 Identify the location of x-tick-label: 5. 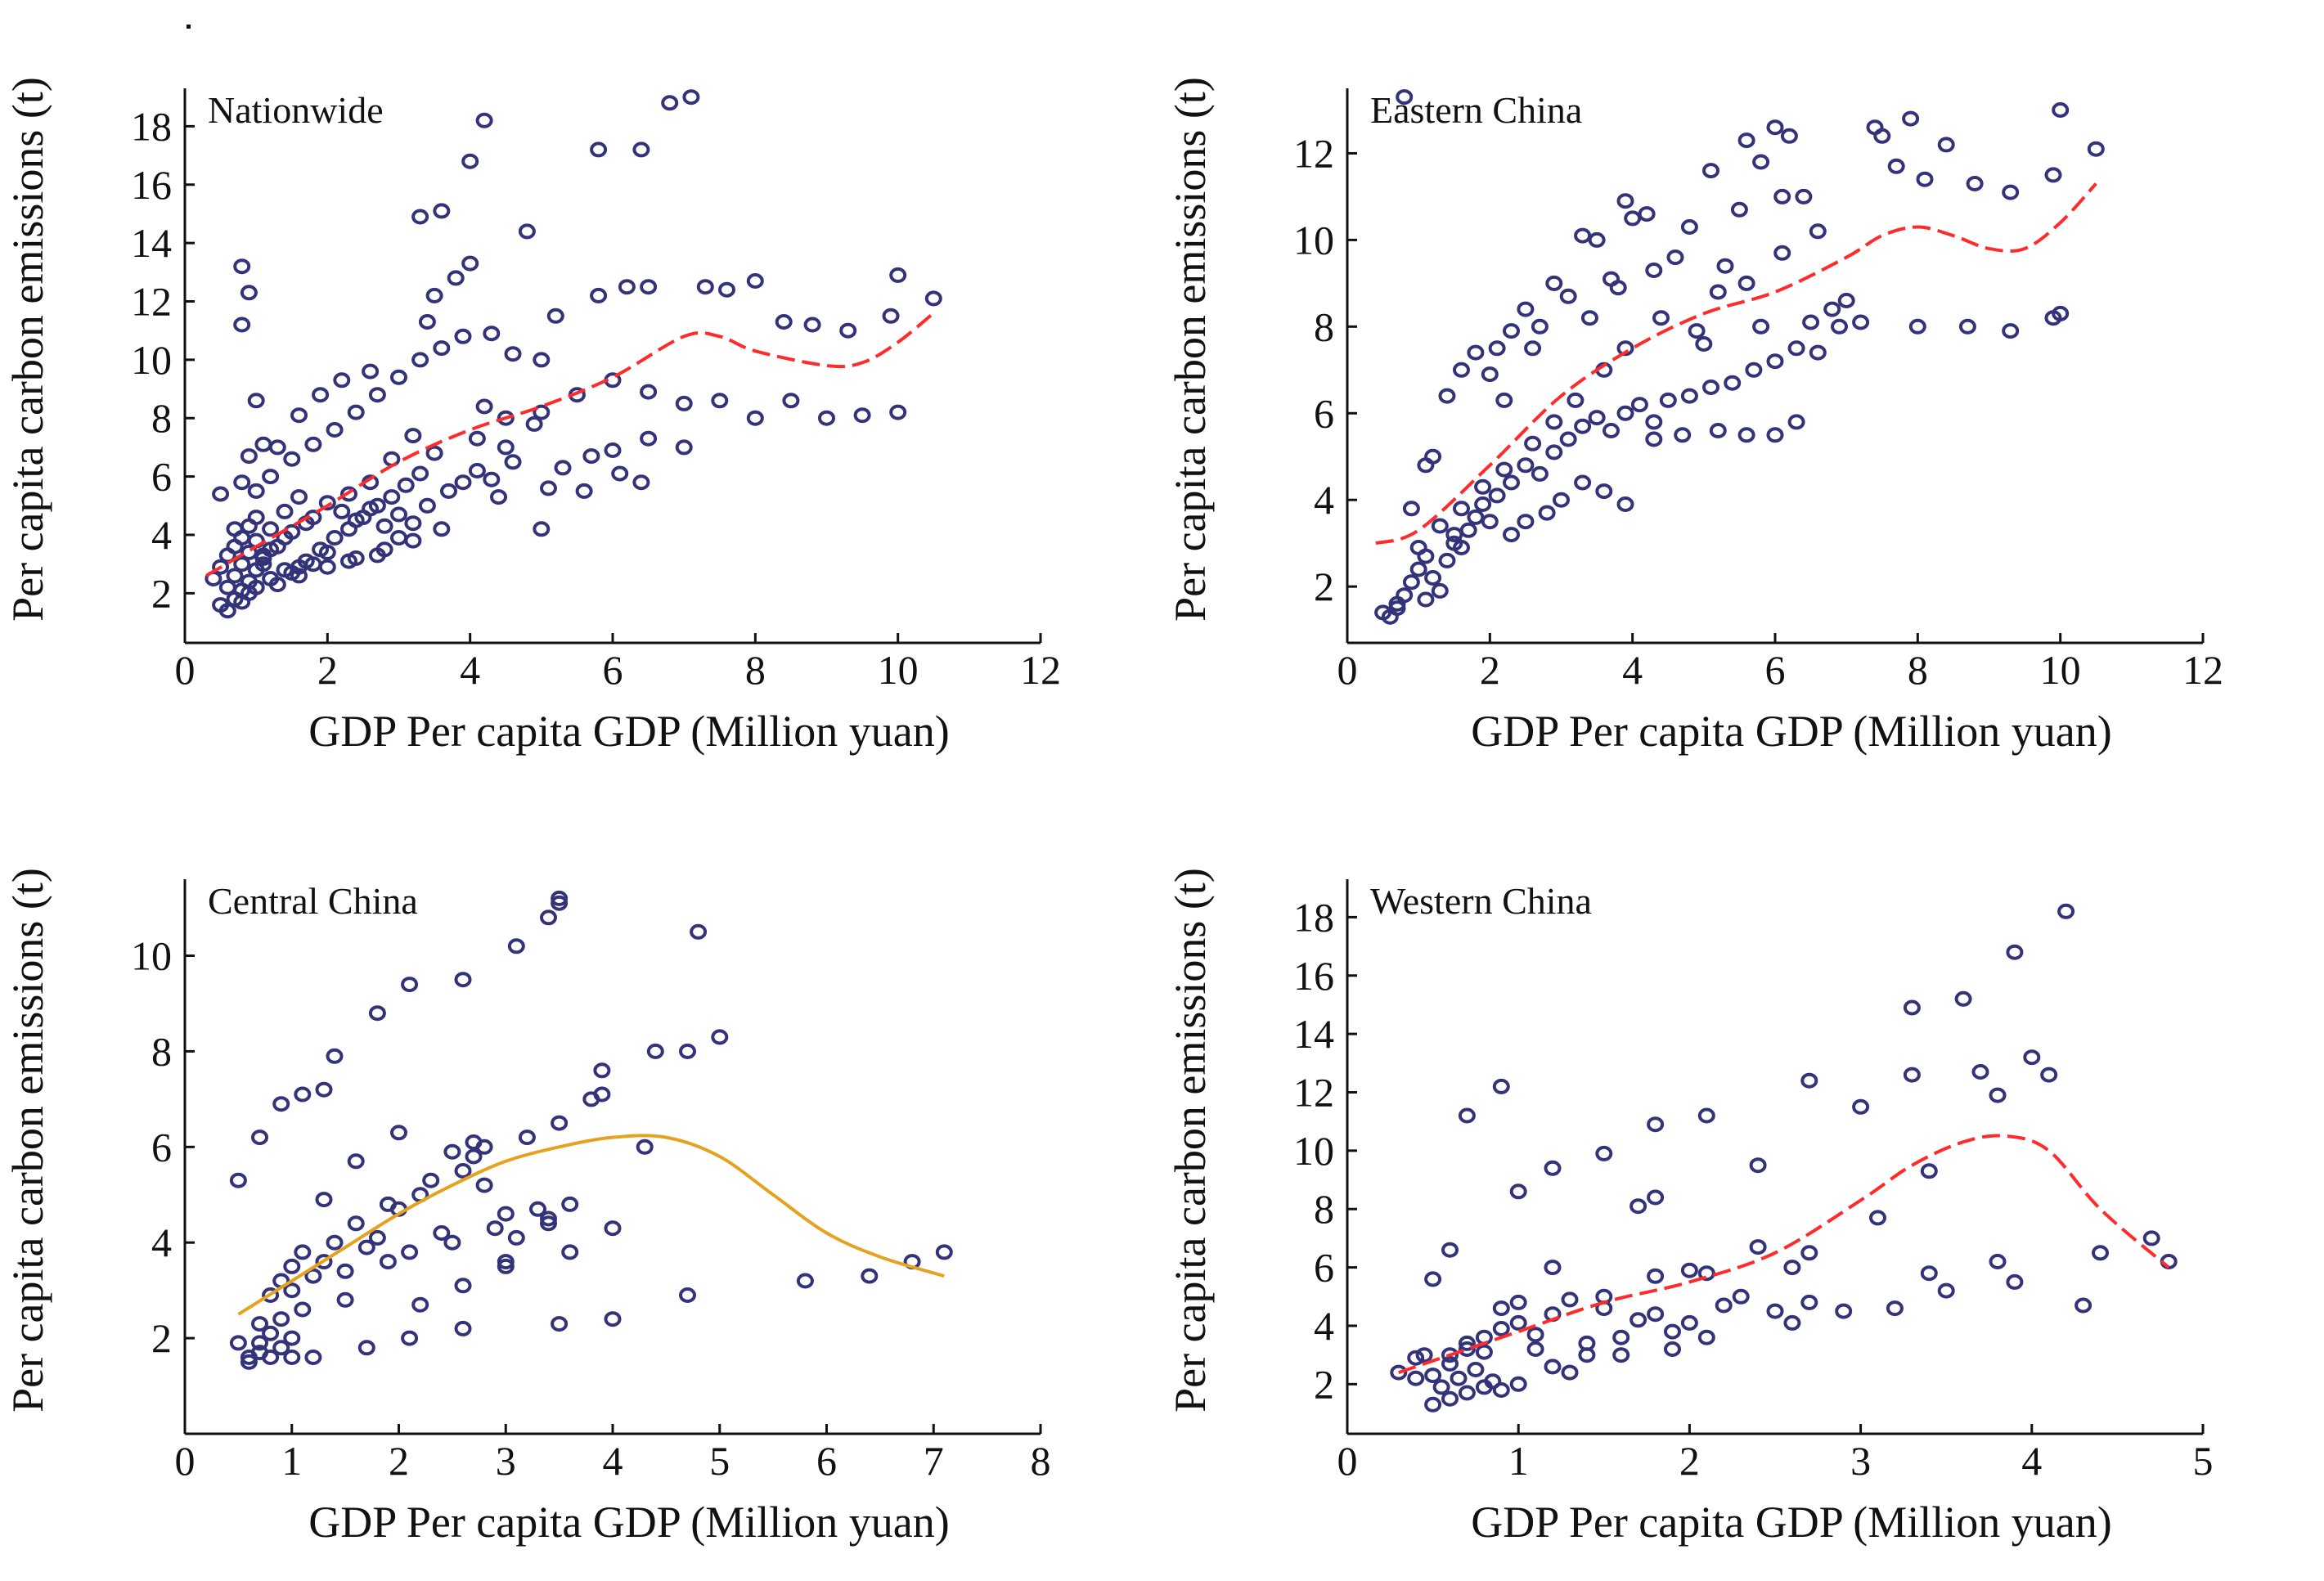
(719, 1461).